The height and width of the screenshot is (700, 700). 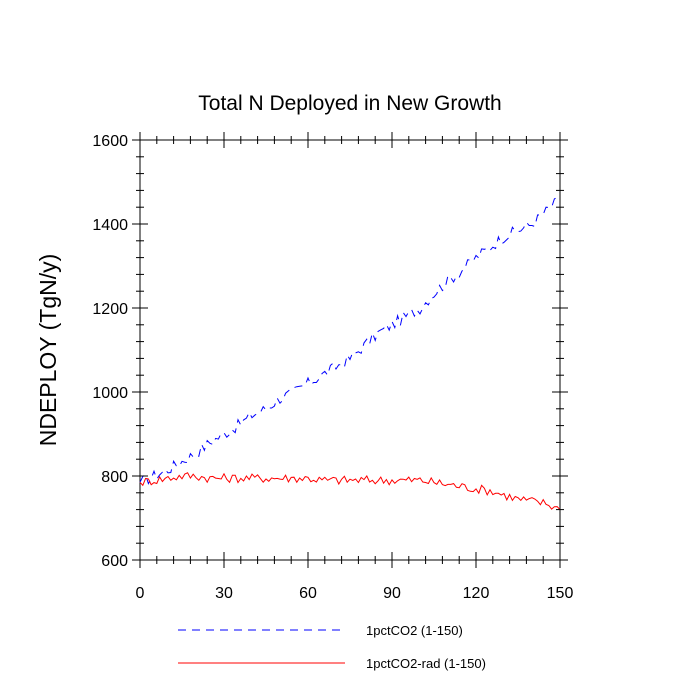 I want to click on x-tick-label: 90, so click(x=392, y=593).